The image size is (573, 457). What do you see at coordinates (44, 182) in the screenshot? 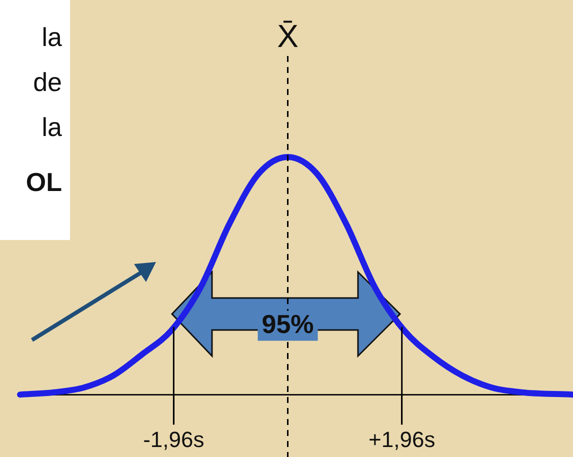
I see `annotation: OL` at bounding box center [44, 182].